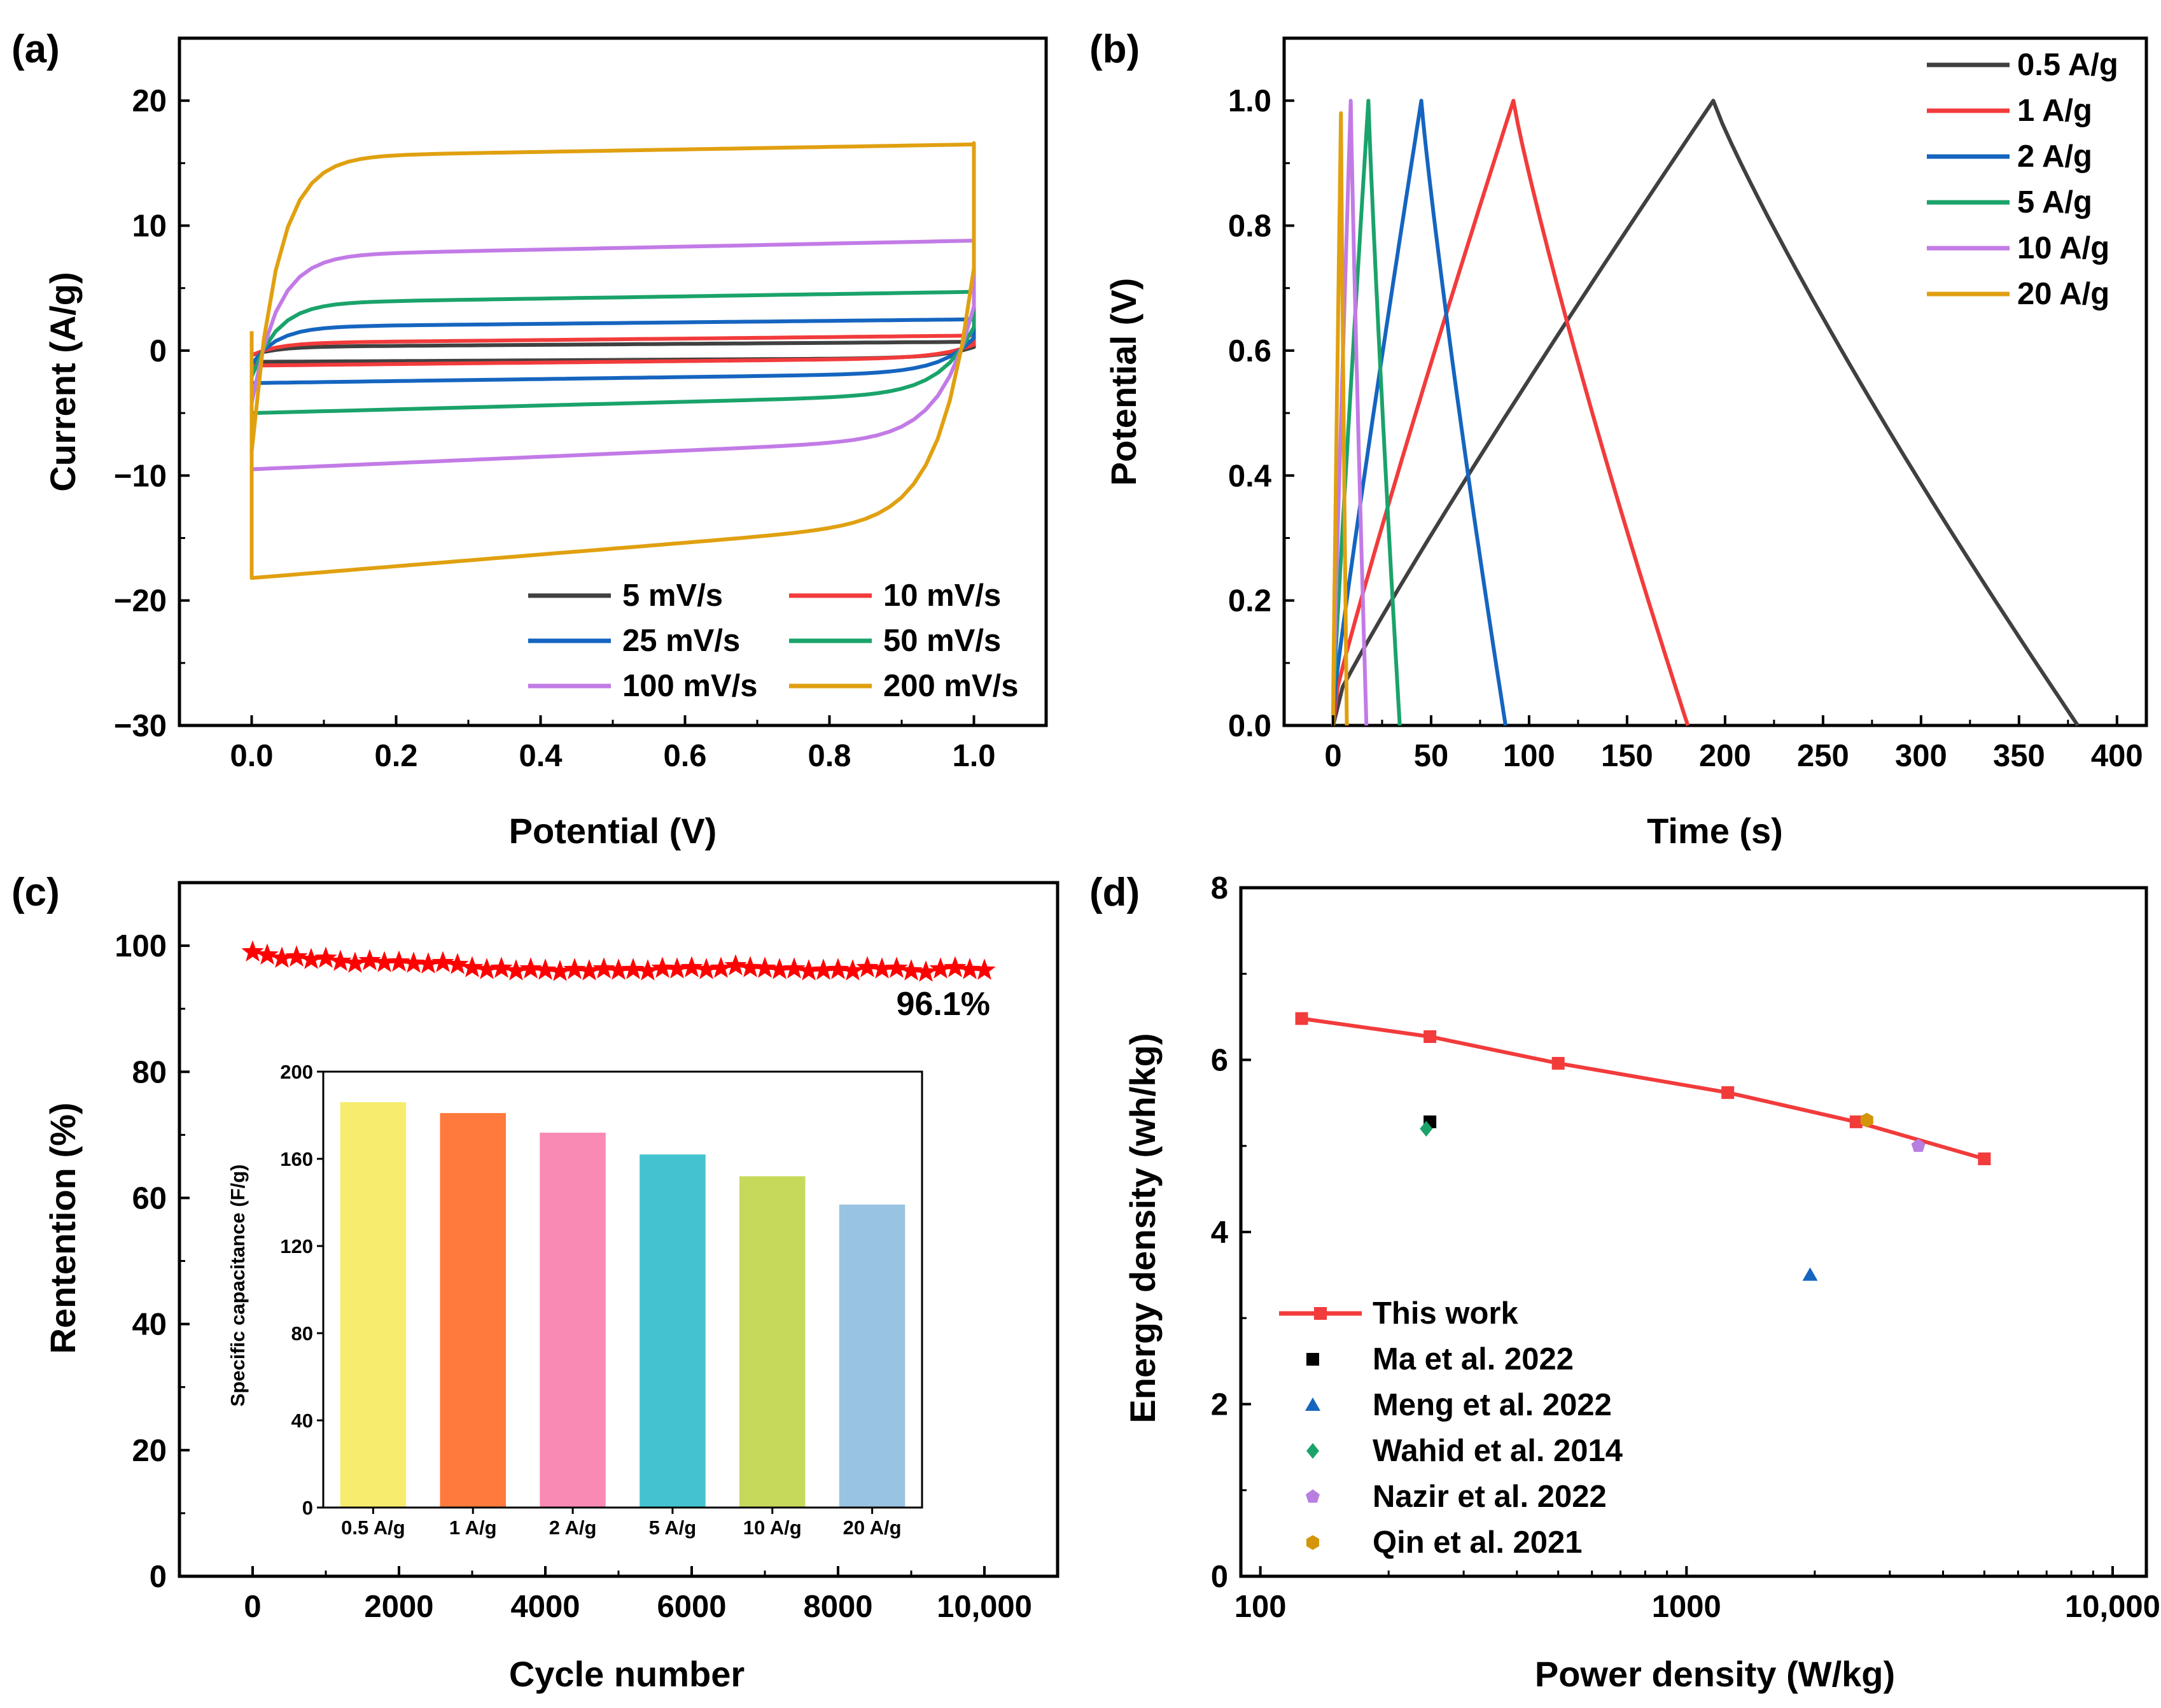 The image size is (2161, 1708). I want to click on panel-c-xlabel: Cycle number, so click(627, 1674).